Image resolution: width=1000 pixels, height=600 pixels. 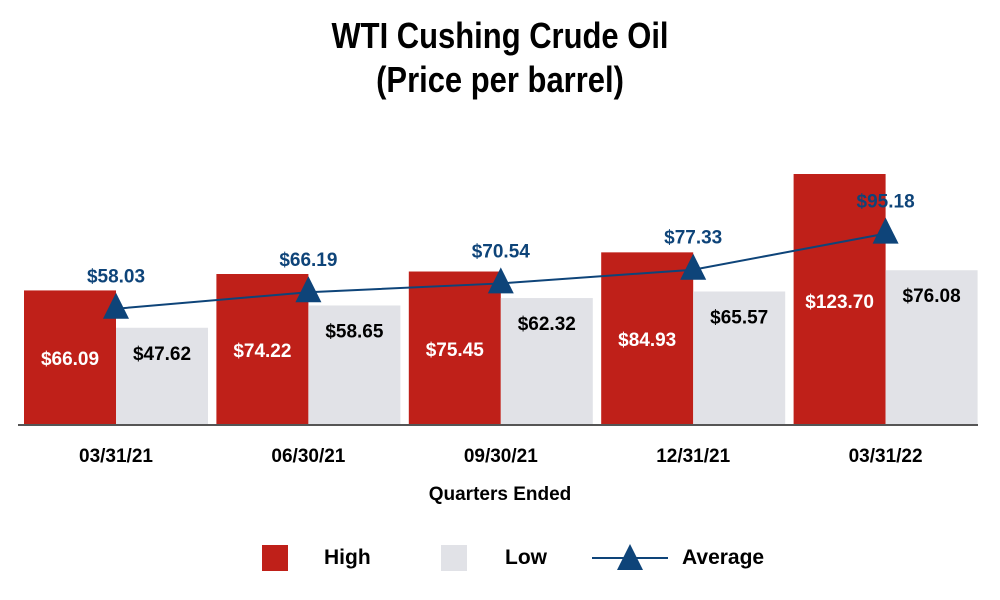 I want to click on data-label-high: $84.93, so click(x=647, y=340).